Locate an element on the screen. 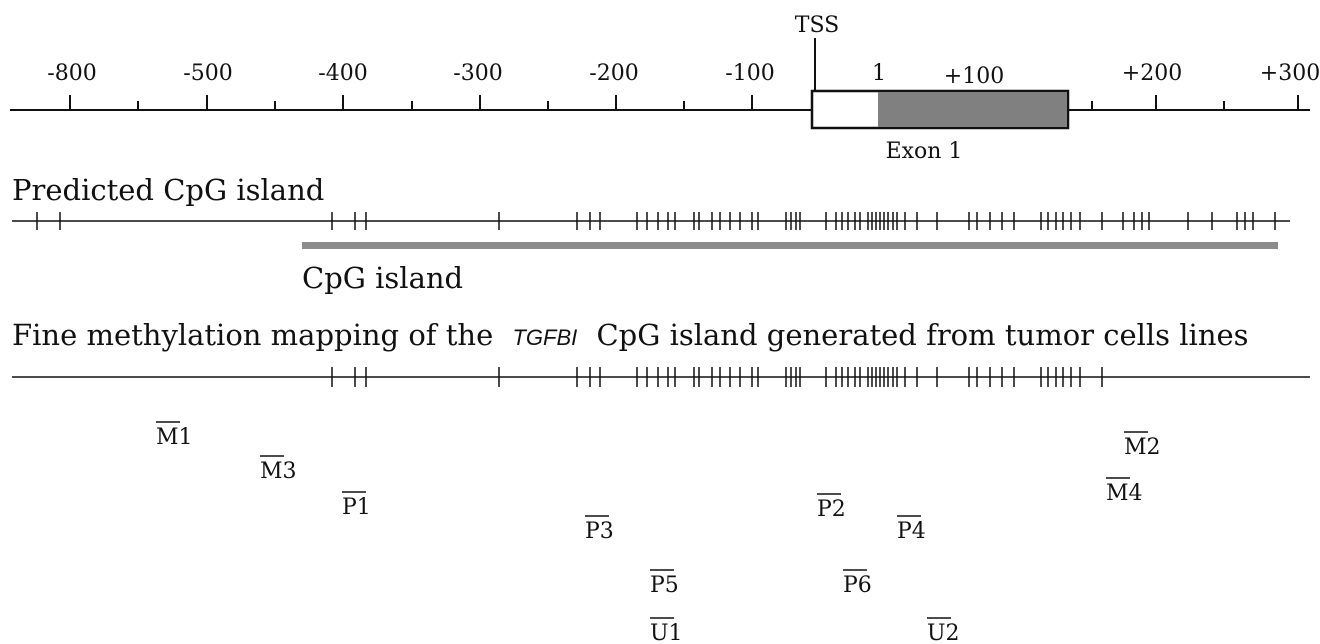 This screenshot has height=644, width=1320. gene-name: TGFBI is located at coordinates (544, 337).